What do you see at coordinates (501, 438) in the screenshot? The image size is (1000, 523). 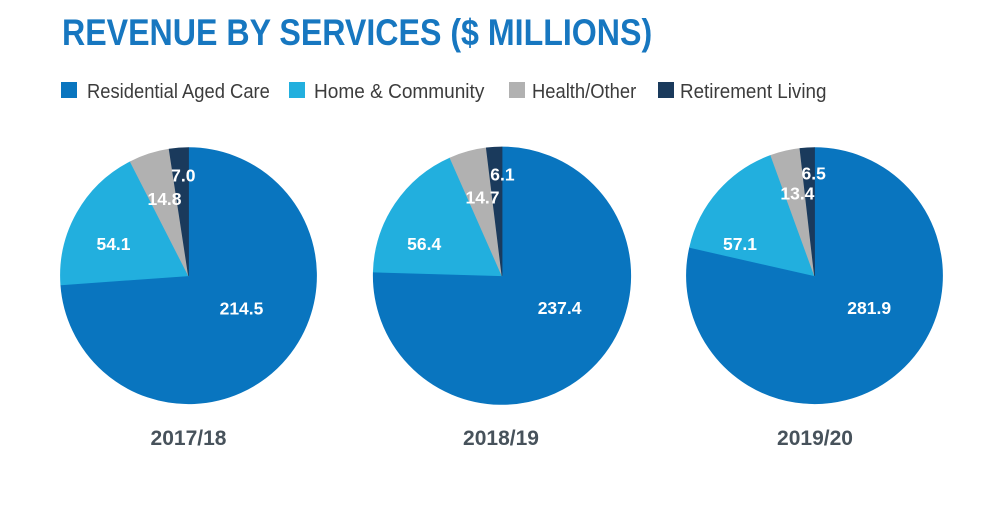 I see `svg-text: 2018/19` at bounding box center [501, 438].